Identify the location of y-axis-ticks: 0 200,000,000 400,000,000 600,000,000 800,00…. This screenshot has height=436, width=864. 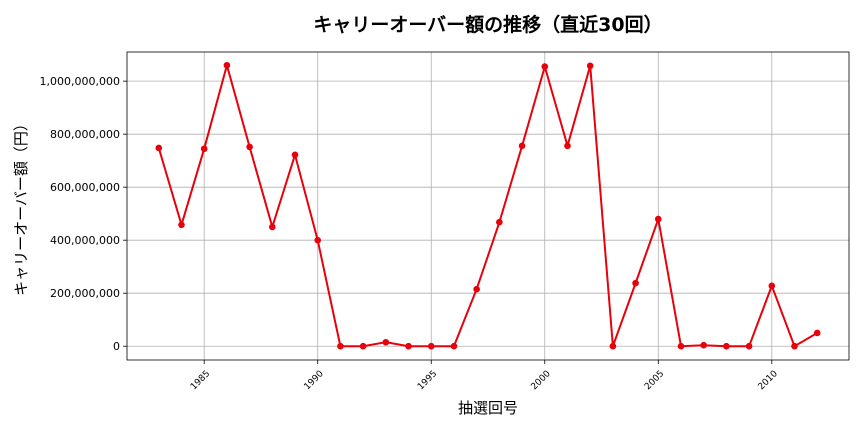
(83, 214).